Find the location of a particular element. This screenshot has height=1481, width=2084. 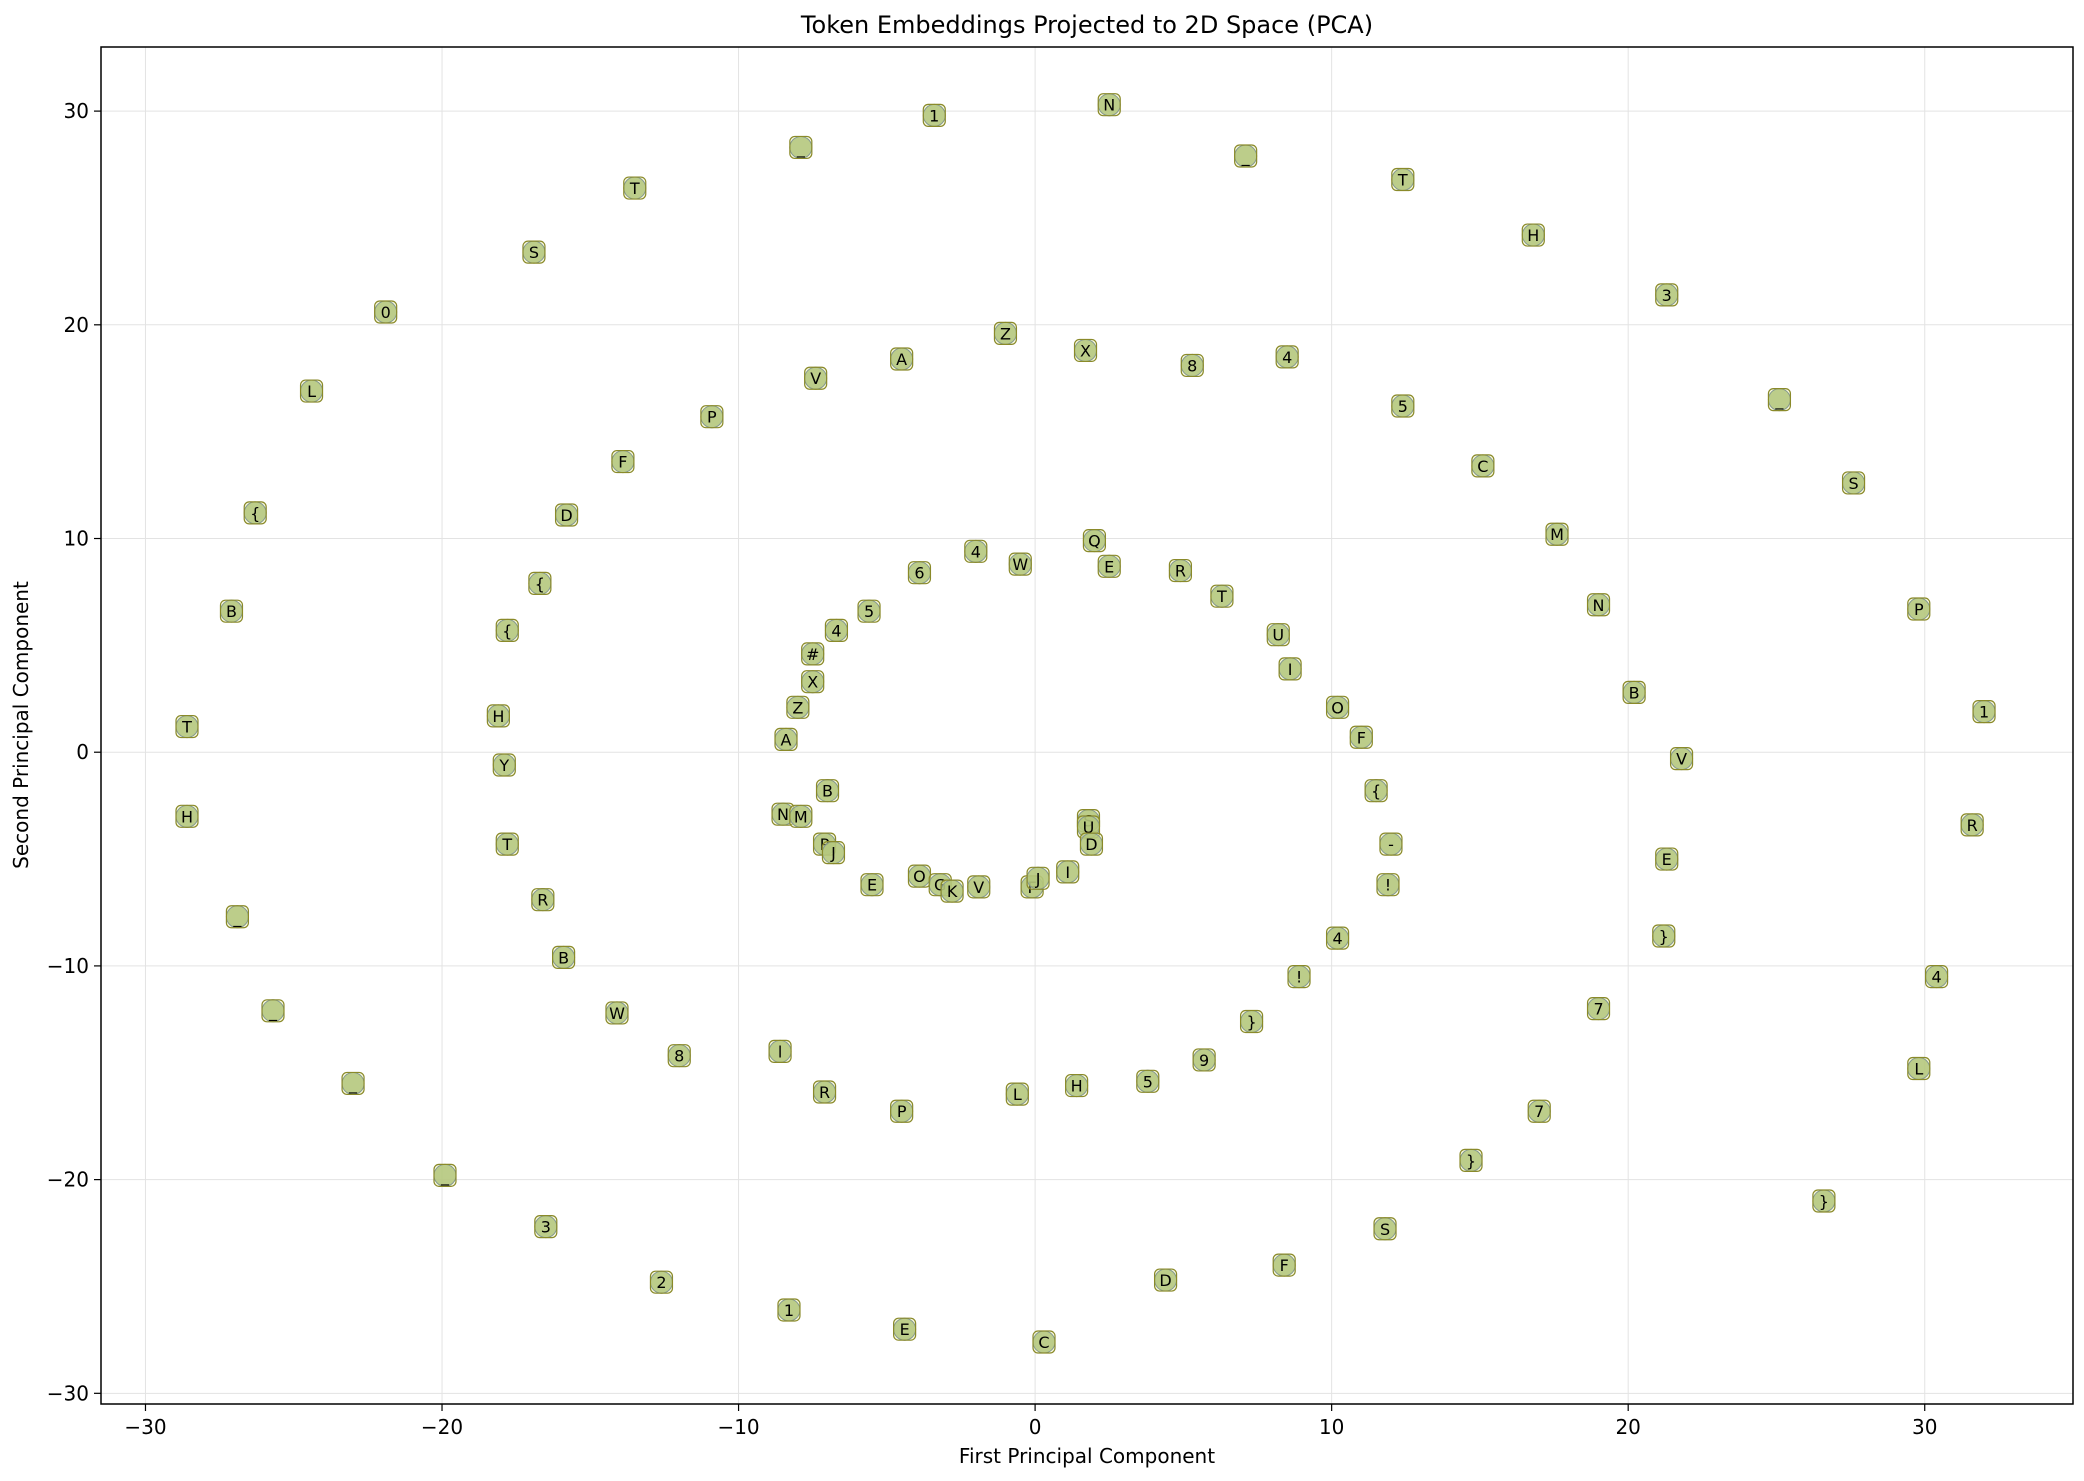

point-label-66: P is located at coordinates (902, 1111).